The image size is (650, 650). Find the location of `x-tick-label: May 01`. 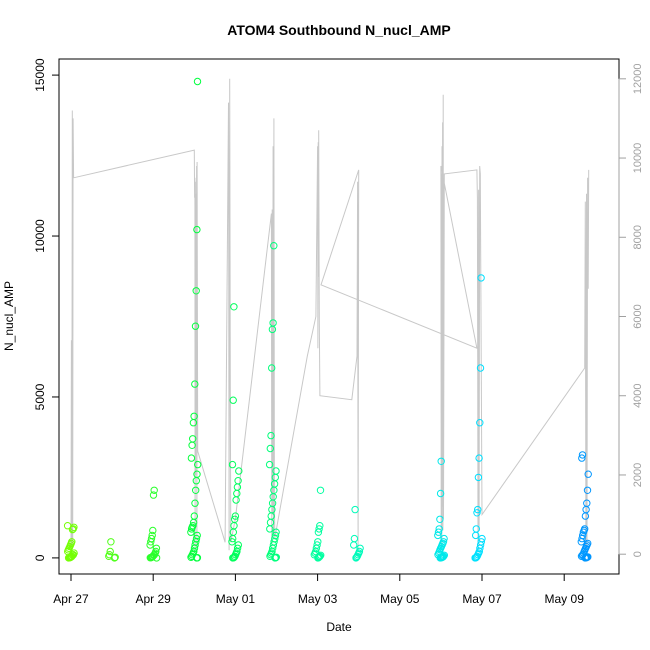

x-tick-label: May 01 is located at coordinates (236, 599).